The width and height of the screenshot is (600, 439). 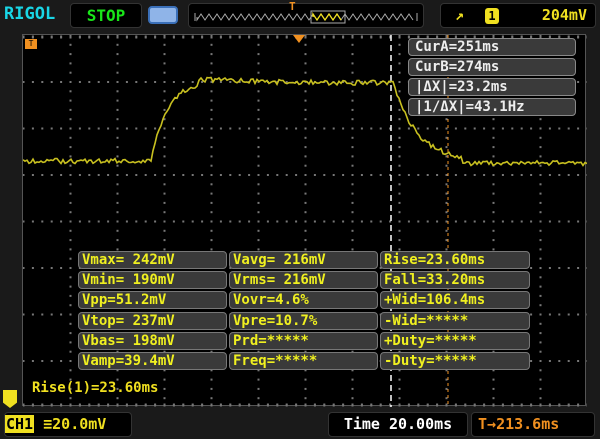 What do you see at coordinates (303, 300) in the screenshot?
I see `measurement-cell: Vovr=4.6%` at bounding box center [303, 300].